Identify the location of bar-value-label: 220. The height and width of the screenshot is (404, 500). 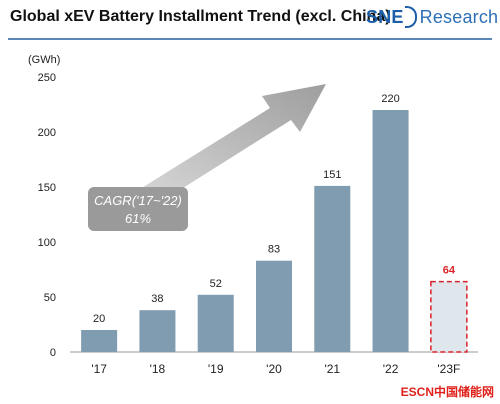
(390, 99).